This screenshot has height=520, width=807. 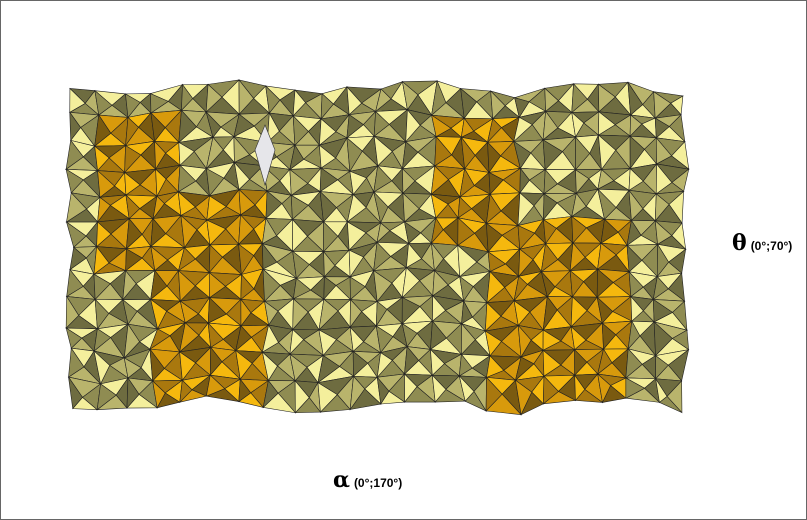 I want to click on theta-label: θ (0°;70°), so click(x=762, y=243).